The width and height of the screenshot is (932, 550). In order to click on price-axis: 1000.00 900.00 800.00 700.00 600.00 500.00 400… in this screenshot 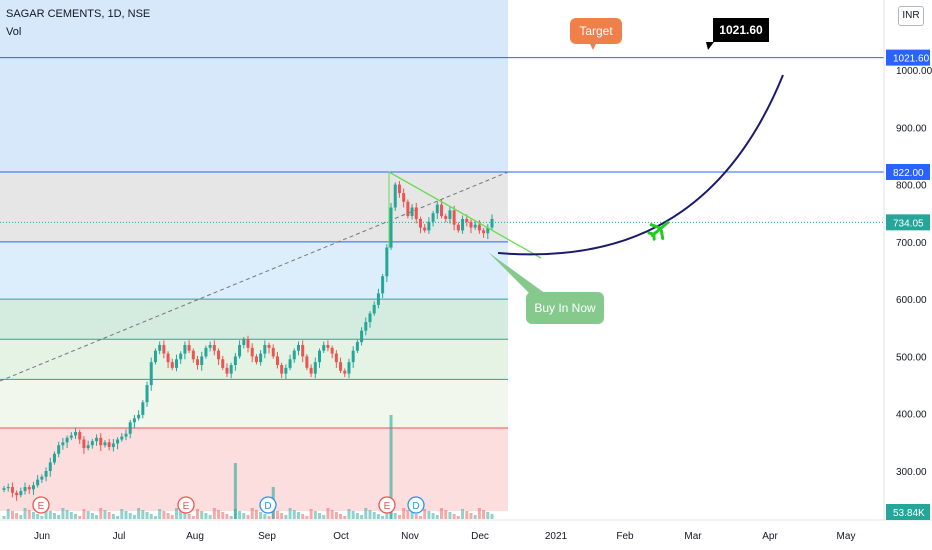, I will do `click(909, 284)`.